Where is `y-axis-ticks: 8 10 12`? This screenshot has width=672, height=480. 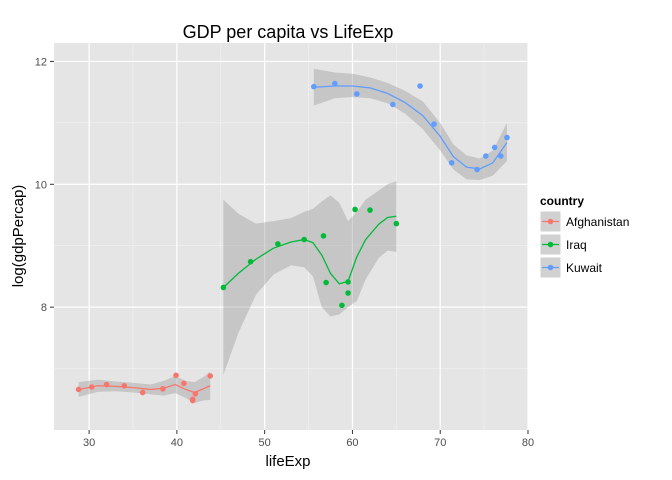 y-axis-ticks: 8 10 12 is located at coordinates (44, 185).